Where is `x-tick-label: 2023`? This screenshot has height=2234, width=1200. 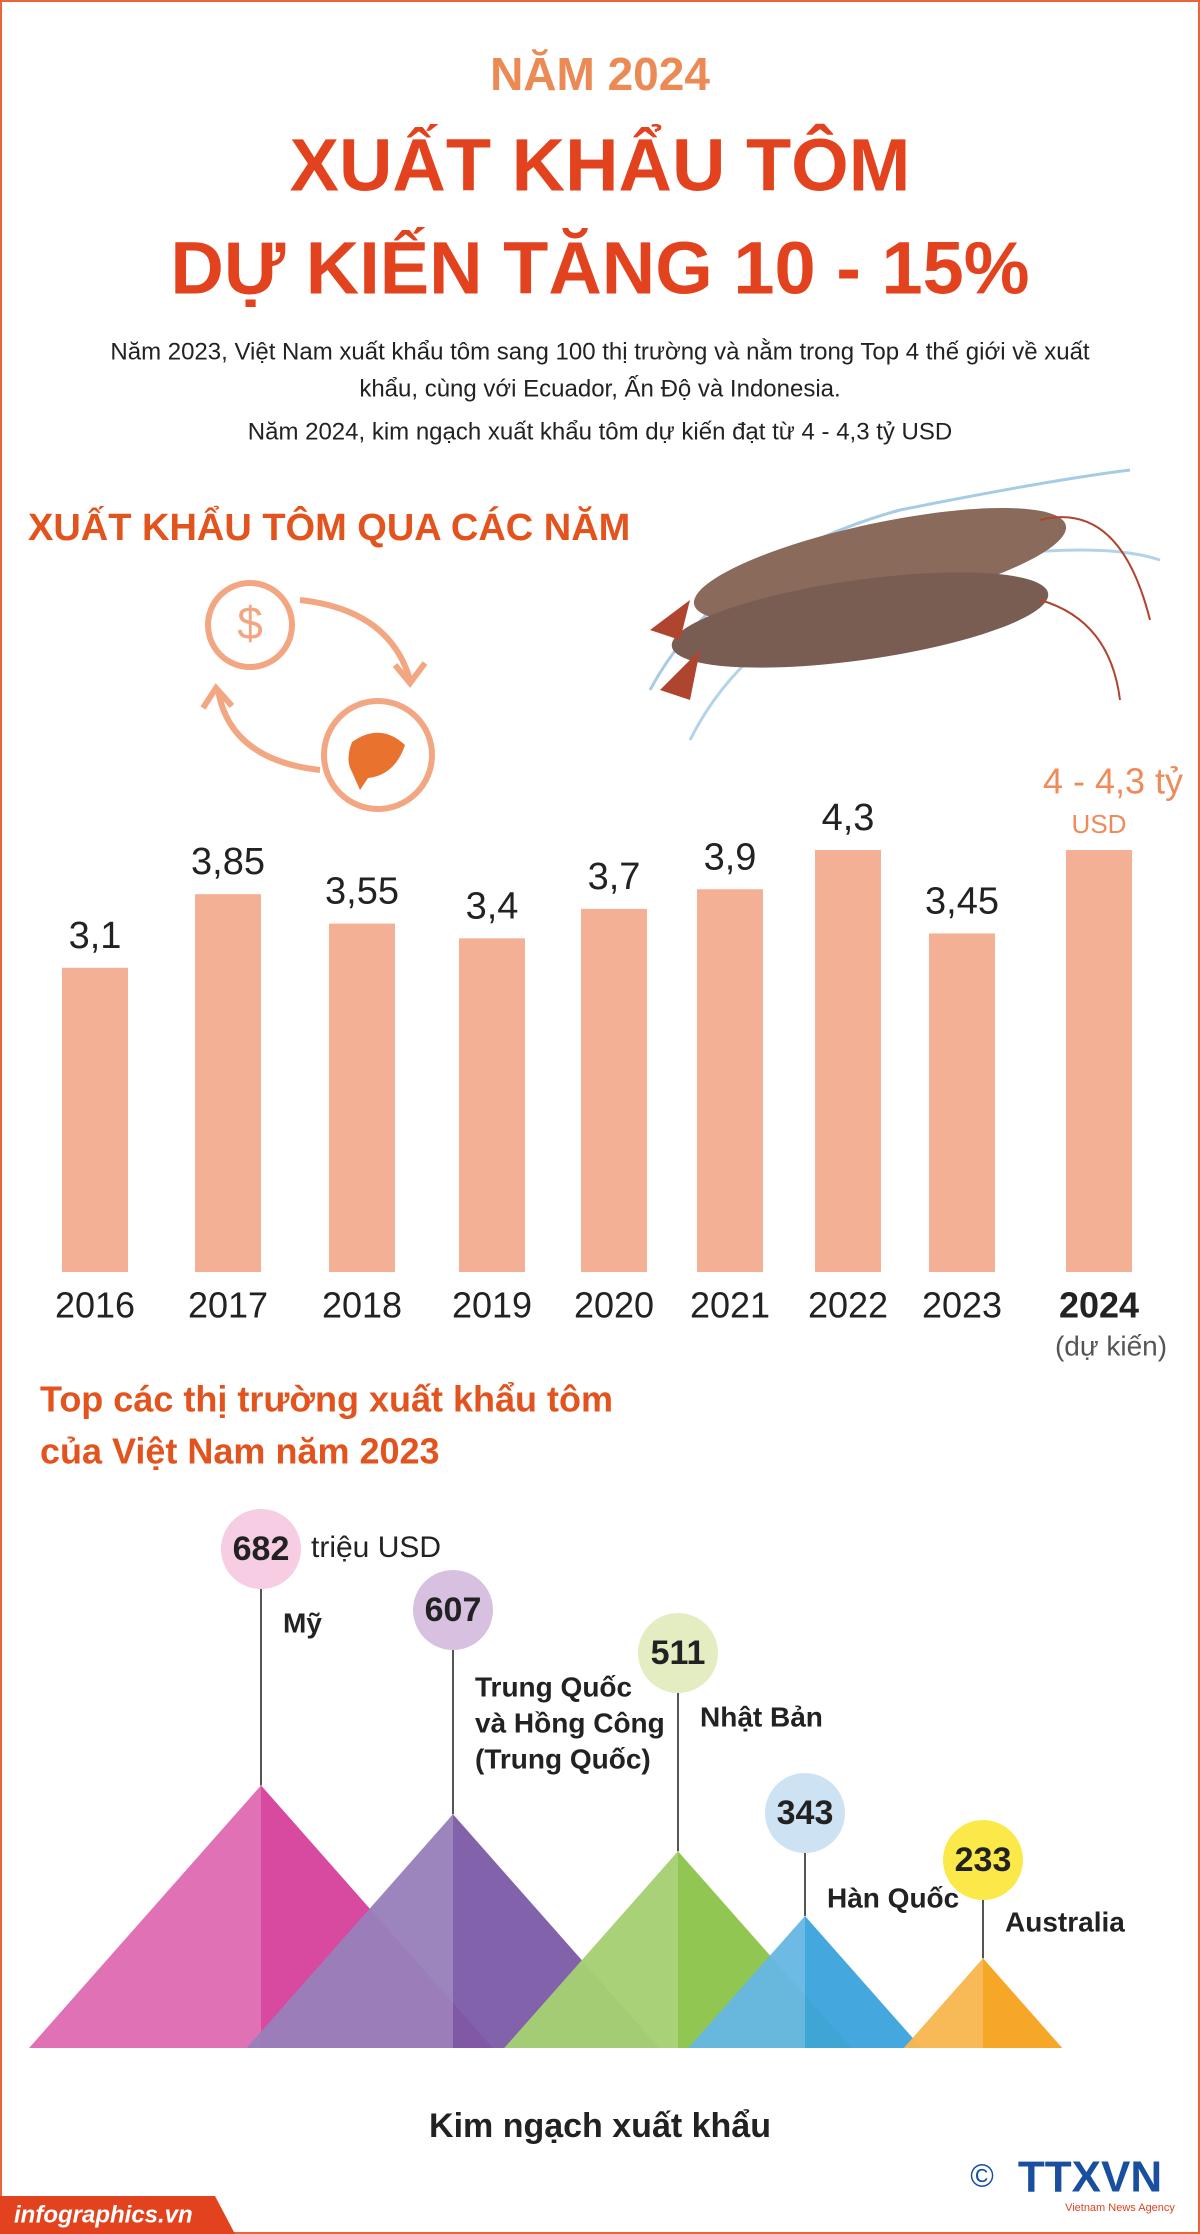
x-tick-label: 2023 is located at coordinates (962, 1305).